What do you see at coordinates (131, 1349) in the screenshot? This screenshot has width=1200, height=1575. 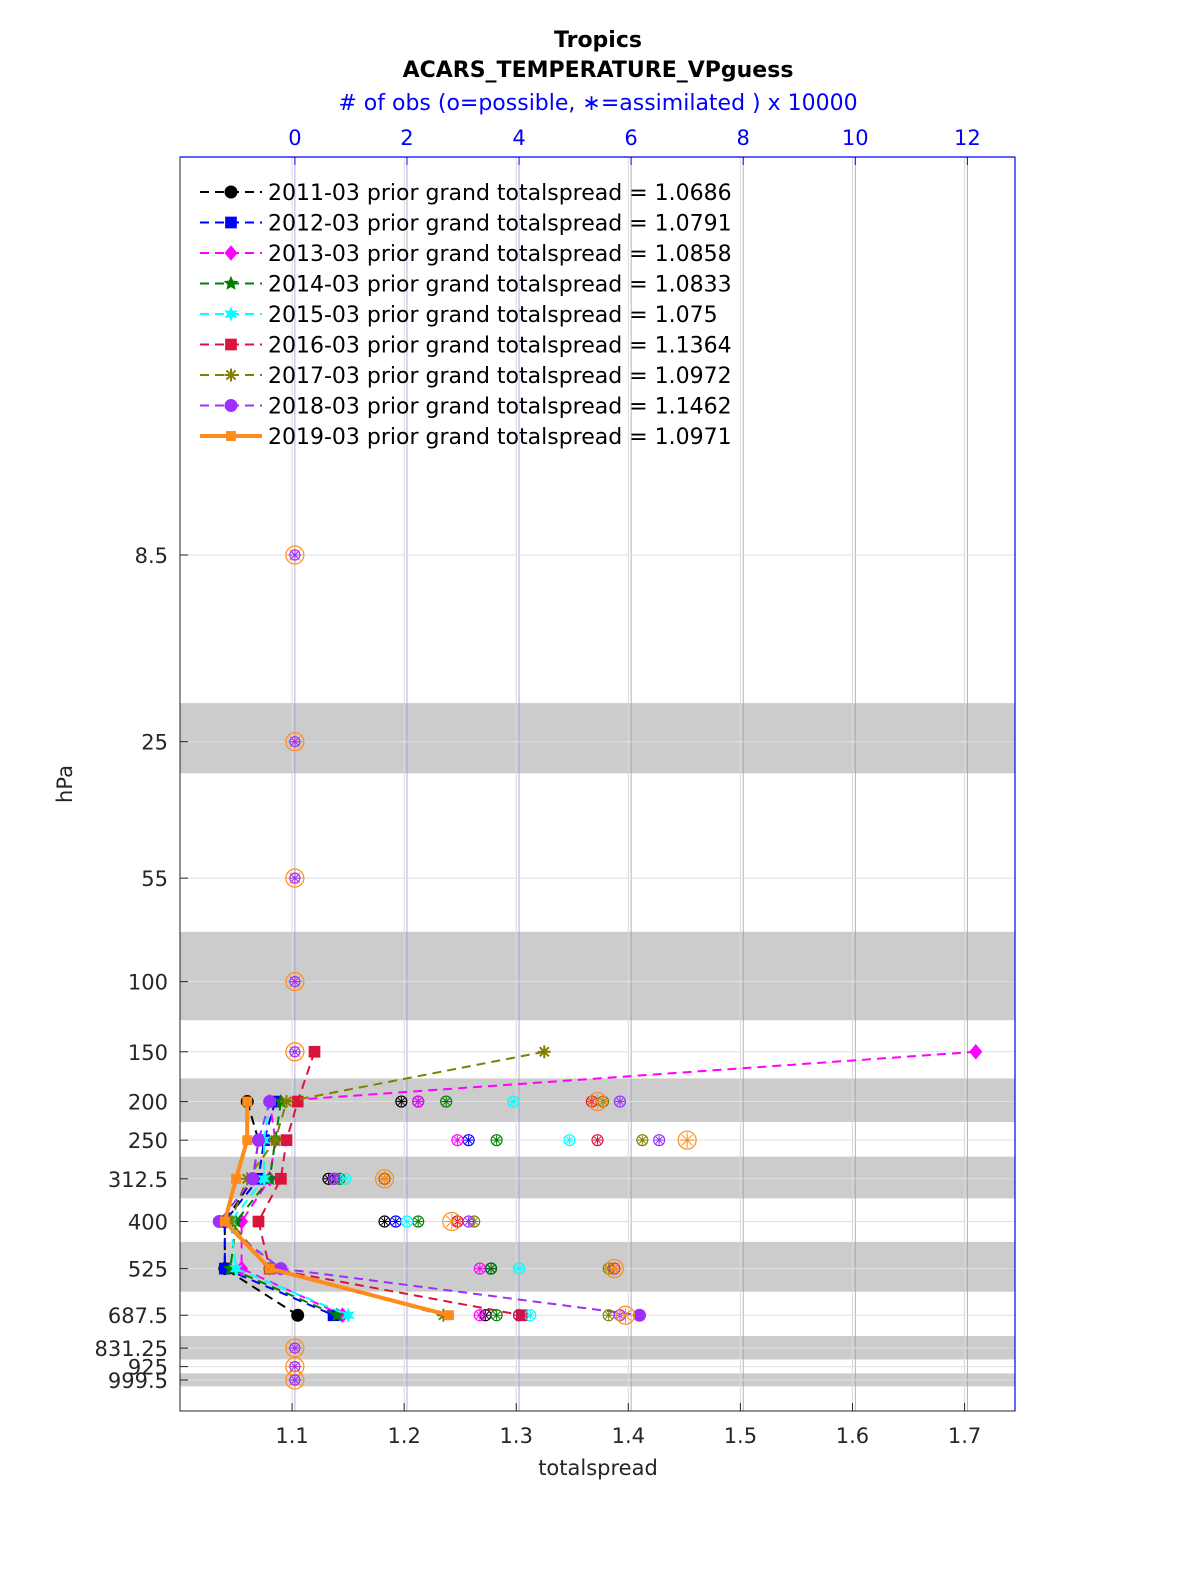 I see `y-tick-label: 831.25` at bounding box center [131, 1349].